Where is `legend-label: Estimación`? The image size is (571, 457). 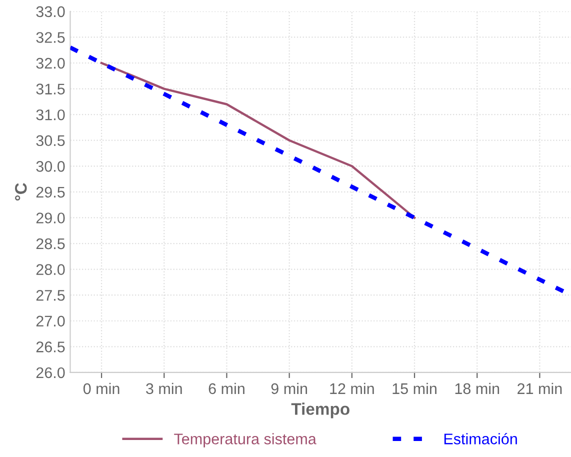
legend-label: Estimación is located at coordinates (480, 438).